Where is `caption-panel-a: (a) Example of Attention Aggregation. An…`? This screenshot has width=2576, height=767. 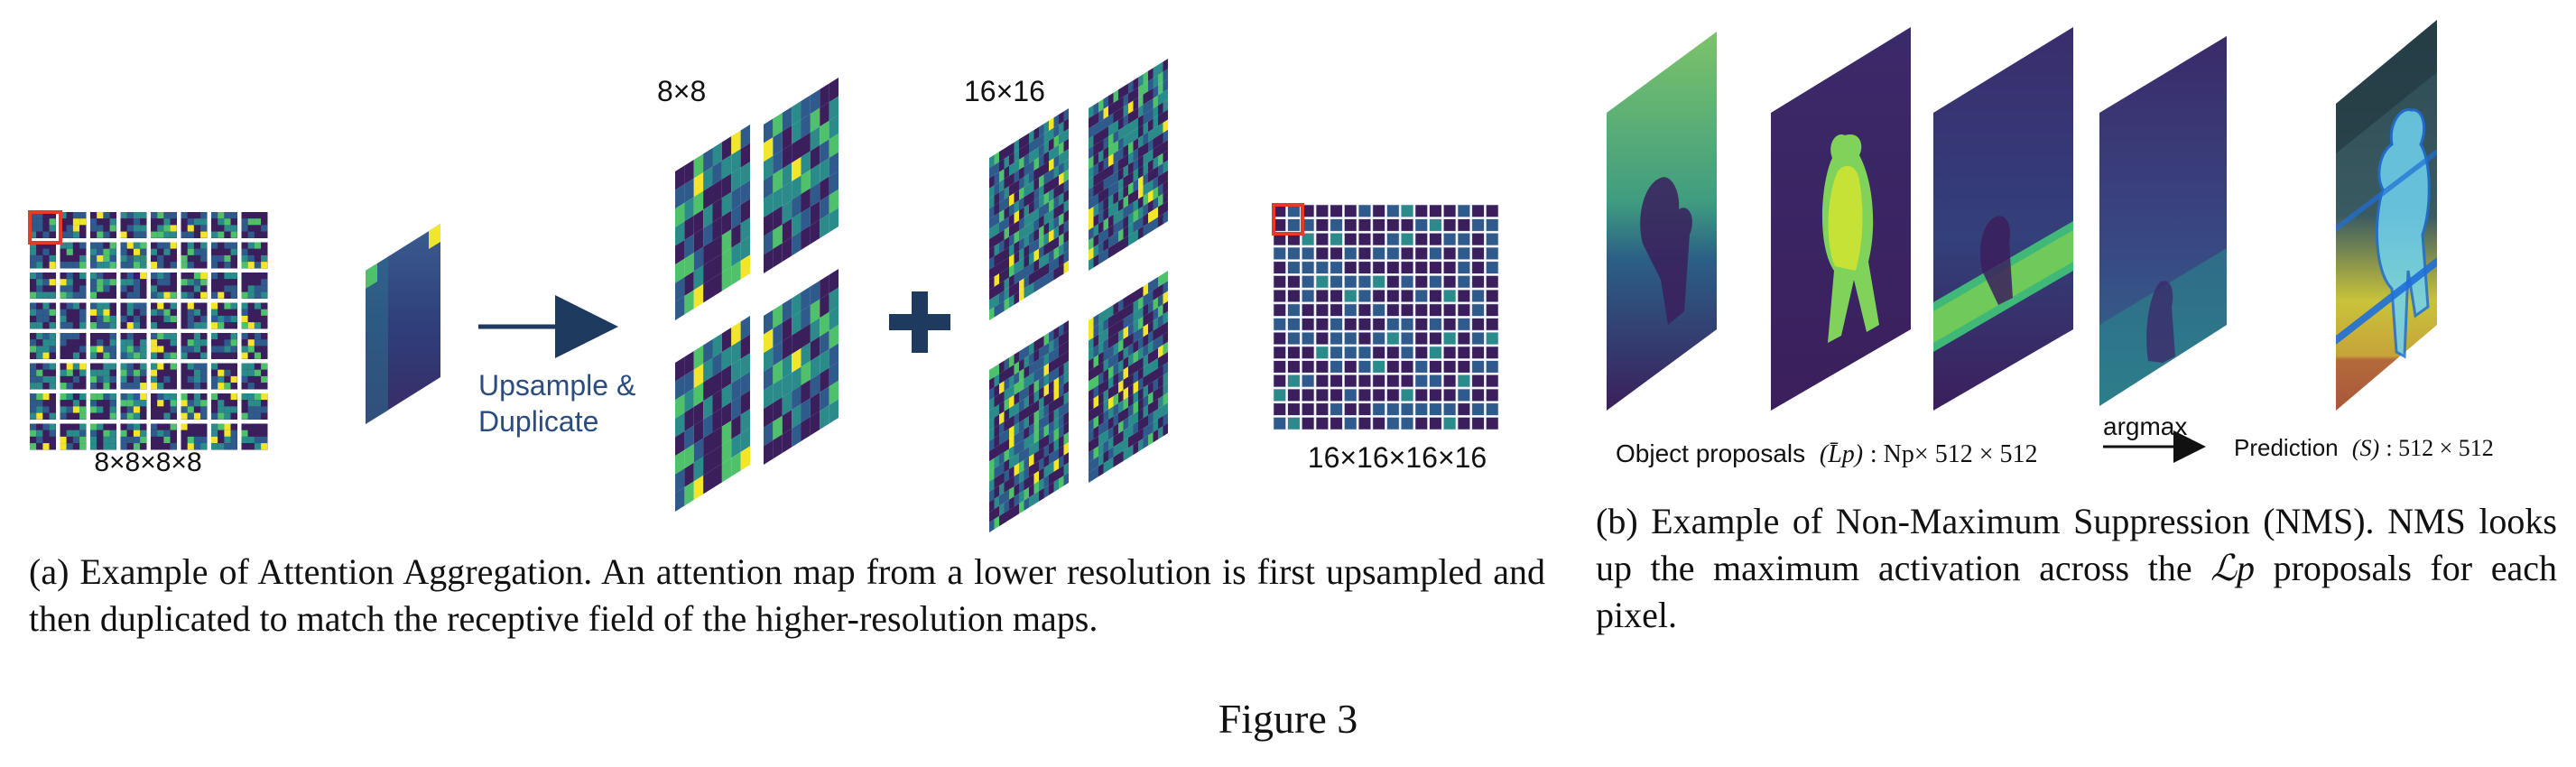
caption-panel-a: (a) Example of Attention Aggregation. An… is located at coordinates (787, 595).